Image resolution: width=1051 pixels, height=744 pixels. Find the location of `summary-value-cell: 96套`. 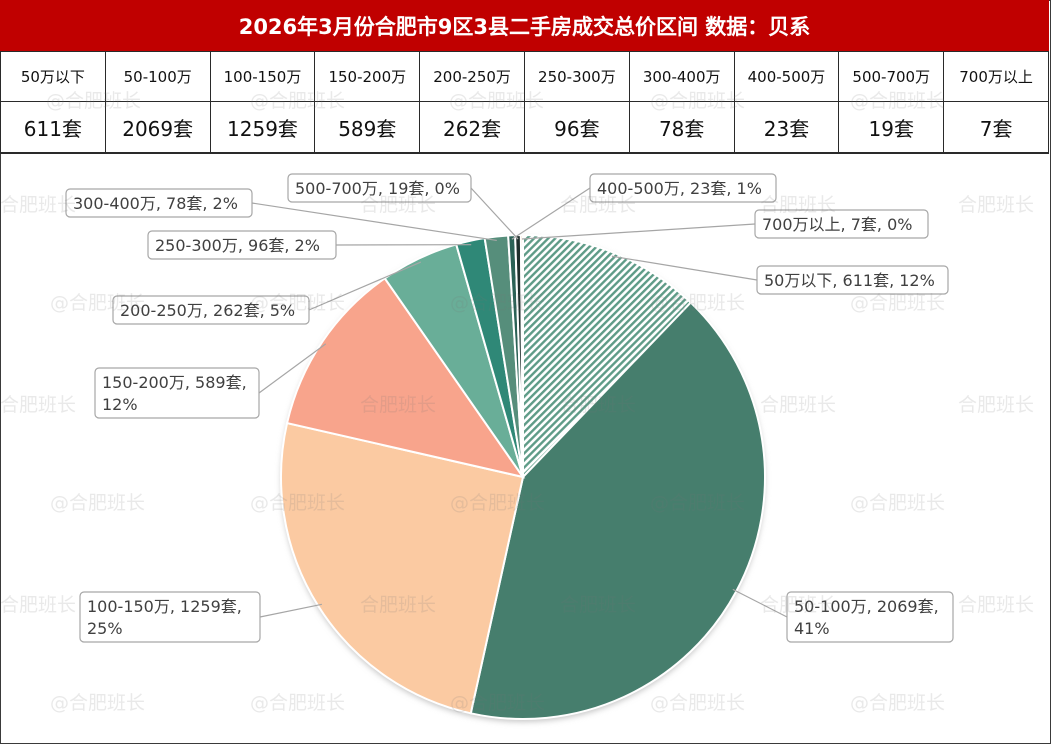

summary-value-cell: 96套 is located at coordinates (576, 127).